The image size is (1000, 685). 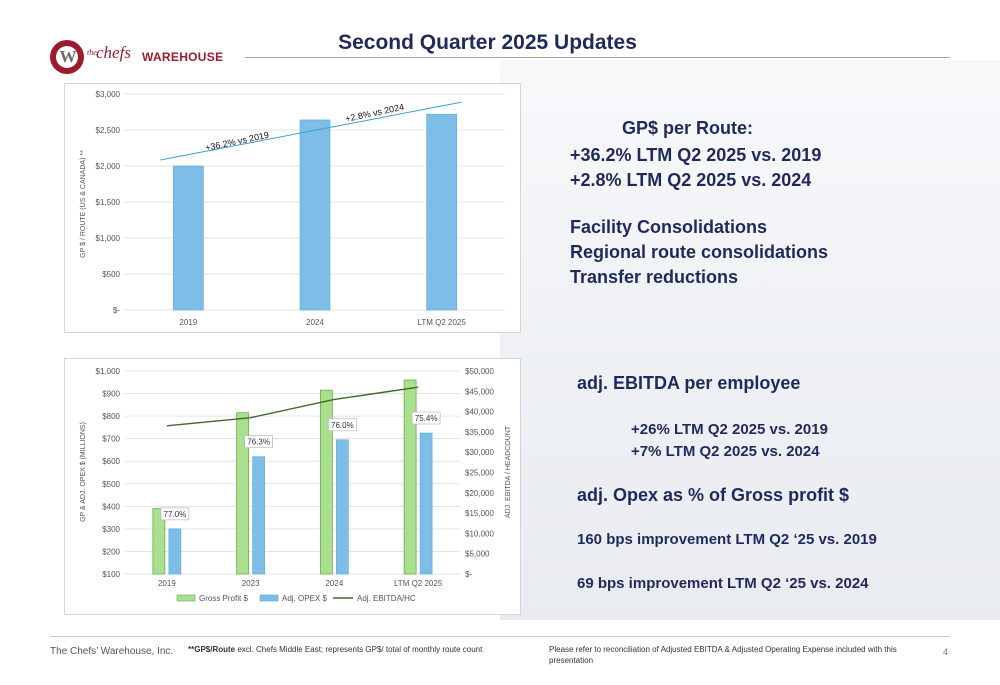 I want to click on y2-tick-label: $-, so click(x=468, y=574).